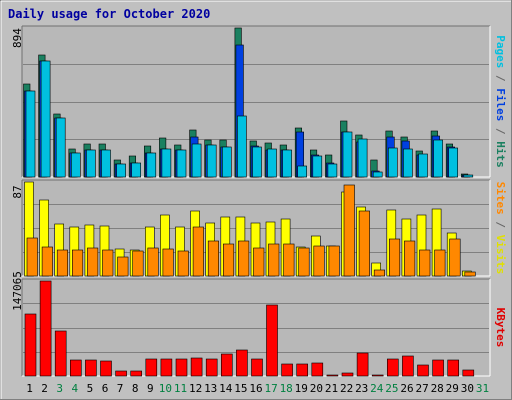  Describe the element at coordinates (17, 291) in the screenshot. I see `y-max-label: 147065` at that location.